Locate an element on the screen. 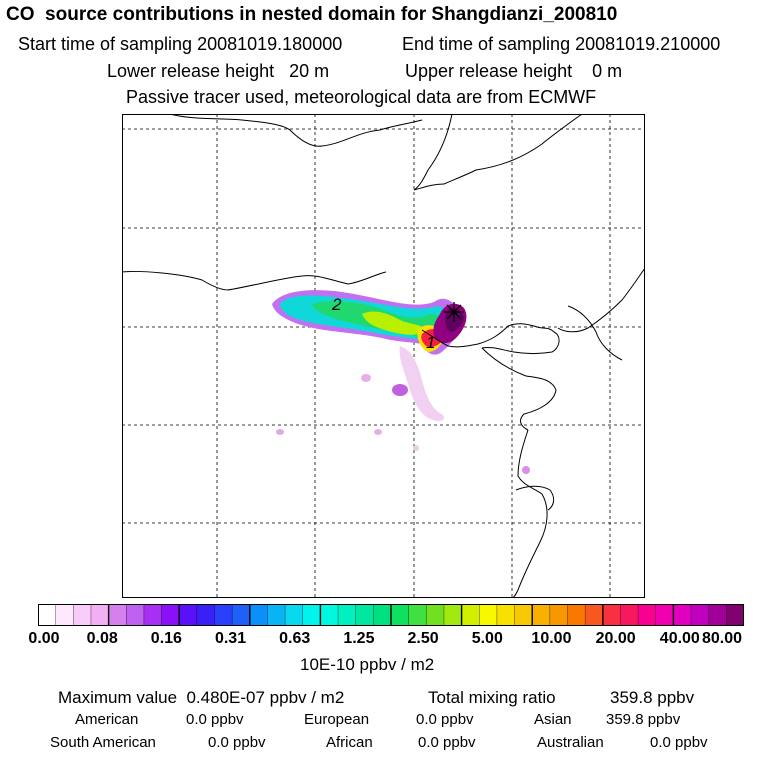  australian-value: 0.0 ppbv is located at coordinates (679, 742).